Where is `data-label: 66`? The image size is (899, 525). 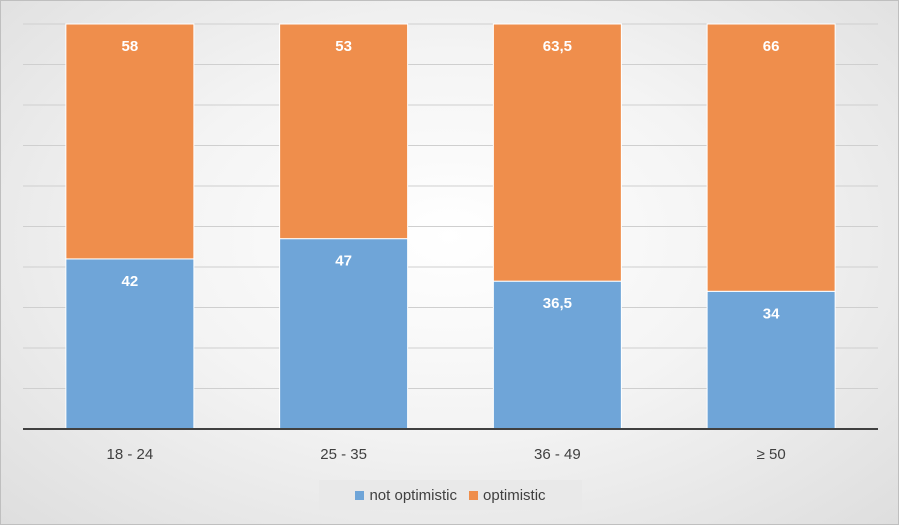 data-label: 66 is located at coordinates (771, 46).